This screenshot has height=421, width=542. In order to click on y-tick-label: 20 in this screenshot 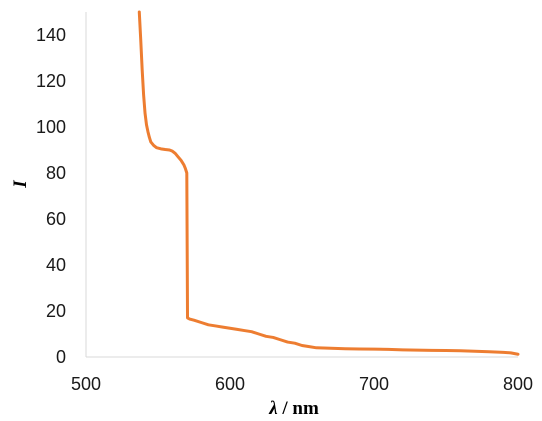, I will do `click(56, 311)`.